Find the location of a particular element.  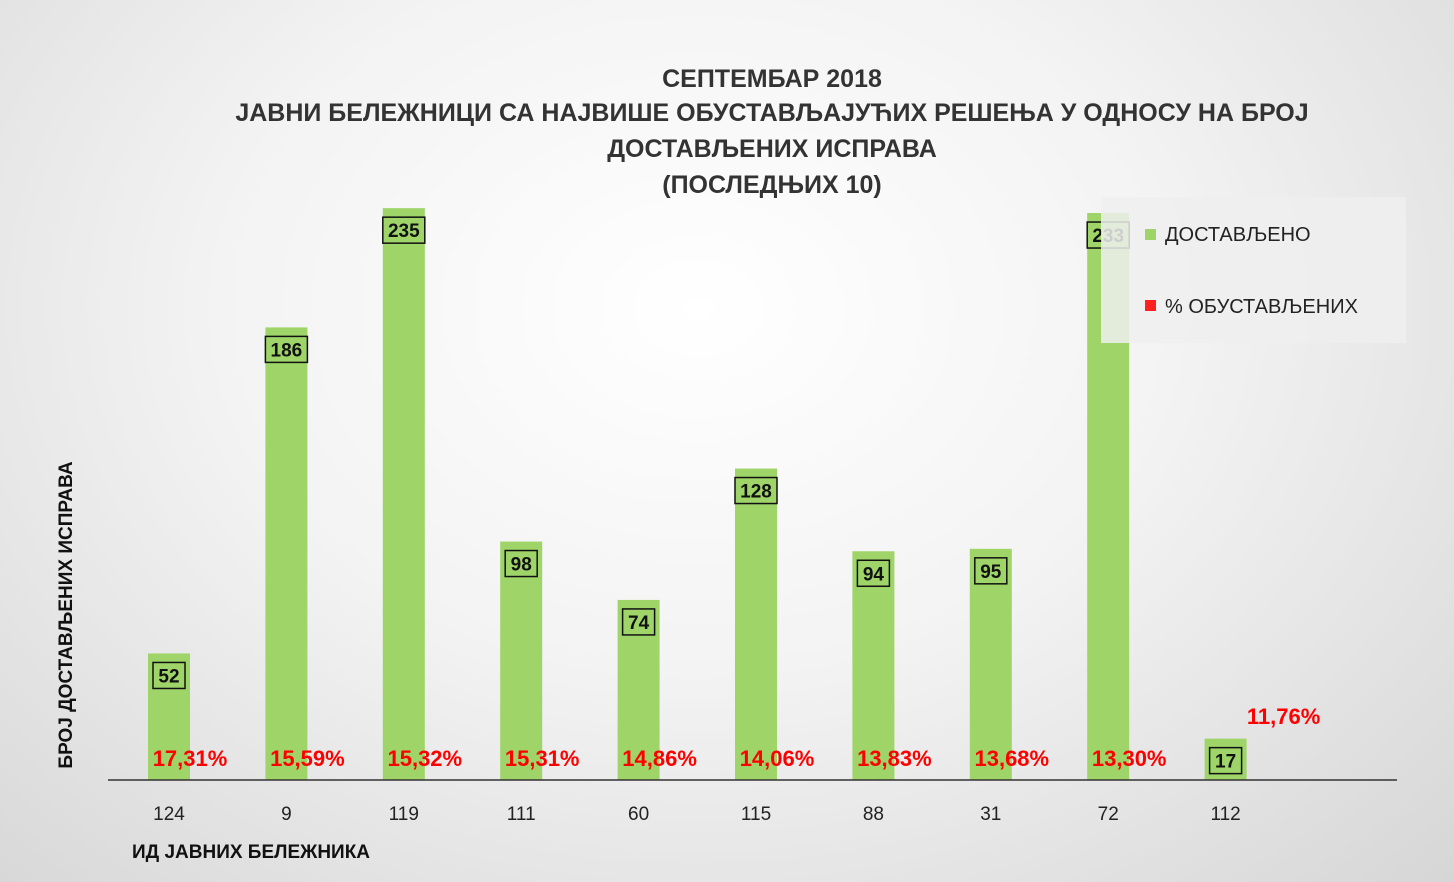

bar-value-label: 52 is located at coordinates (168, 676).